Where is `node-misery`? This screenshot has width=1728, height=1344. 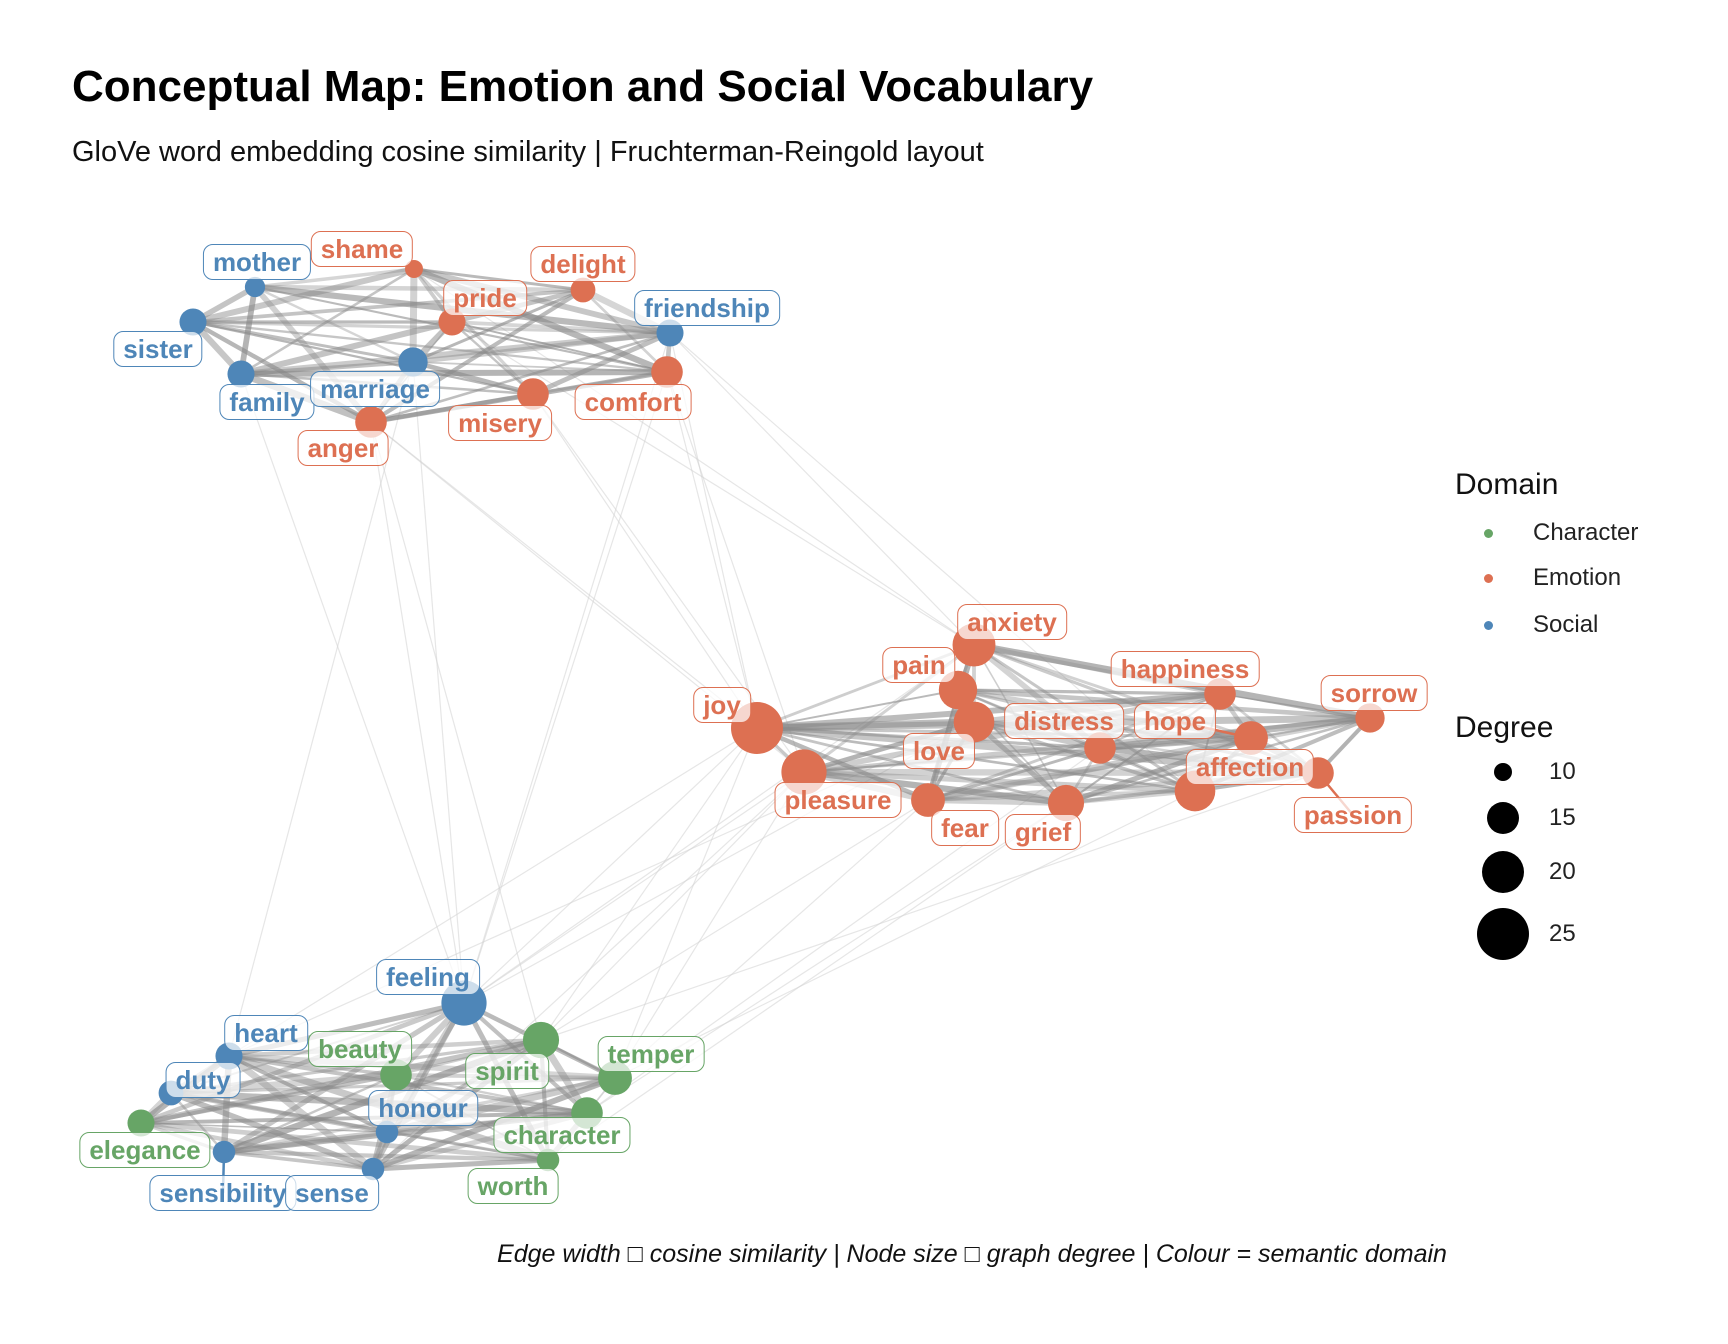
node-misery is located at coordinates (533, 394).